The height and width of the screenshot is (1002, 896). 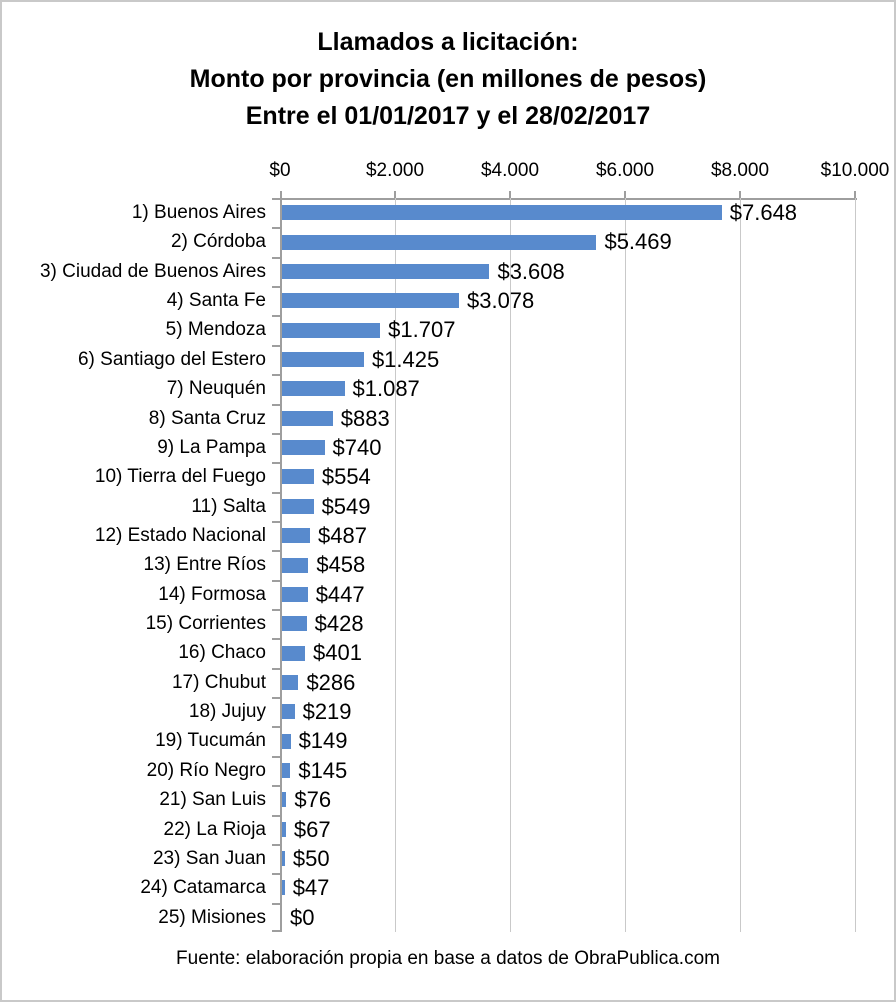 What do you see at coordinates (395, 170) in the screenshot?
I see `x-axis-tick-label: $2.000` at bounding box center [395, 170].